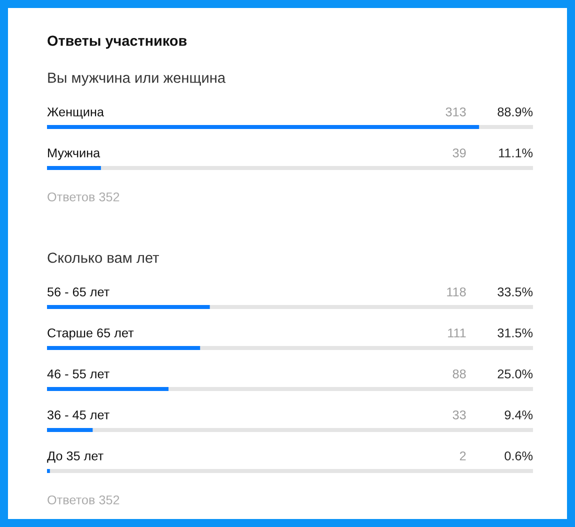  What do you see at coordinates (456, 111) in the screenshot?
I see `annotation: 313` at bounding box center [456, 111].